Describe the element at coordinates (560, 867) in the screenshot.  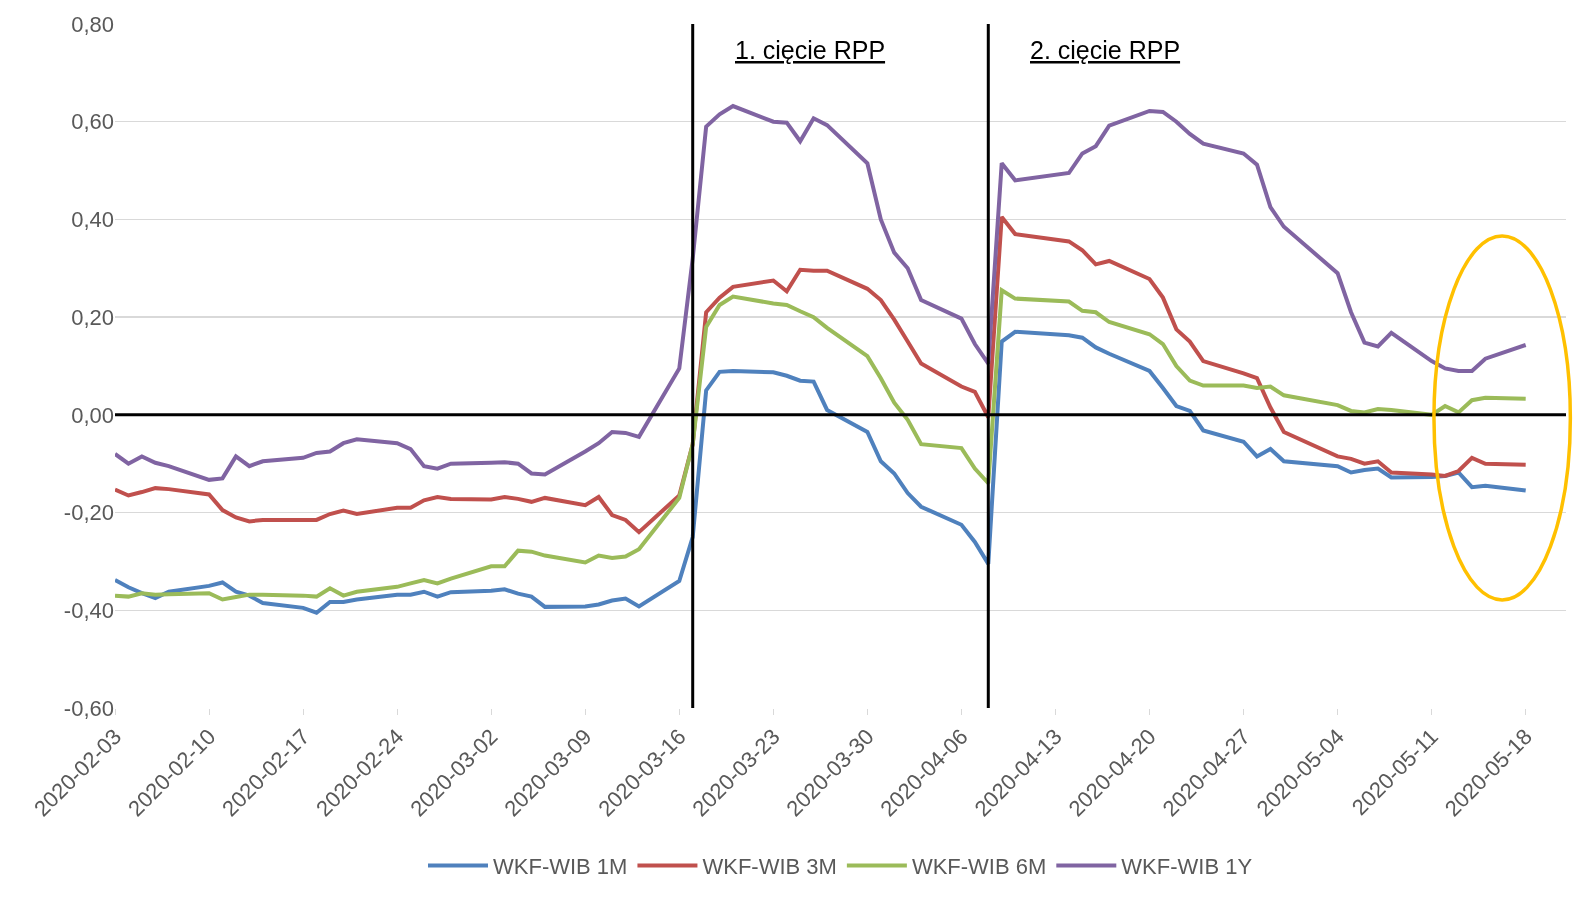
I see `legend-label: WKF-WIB 1M` at that location.